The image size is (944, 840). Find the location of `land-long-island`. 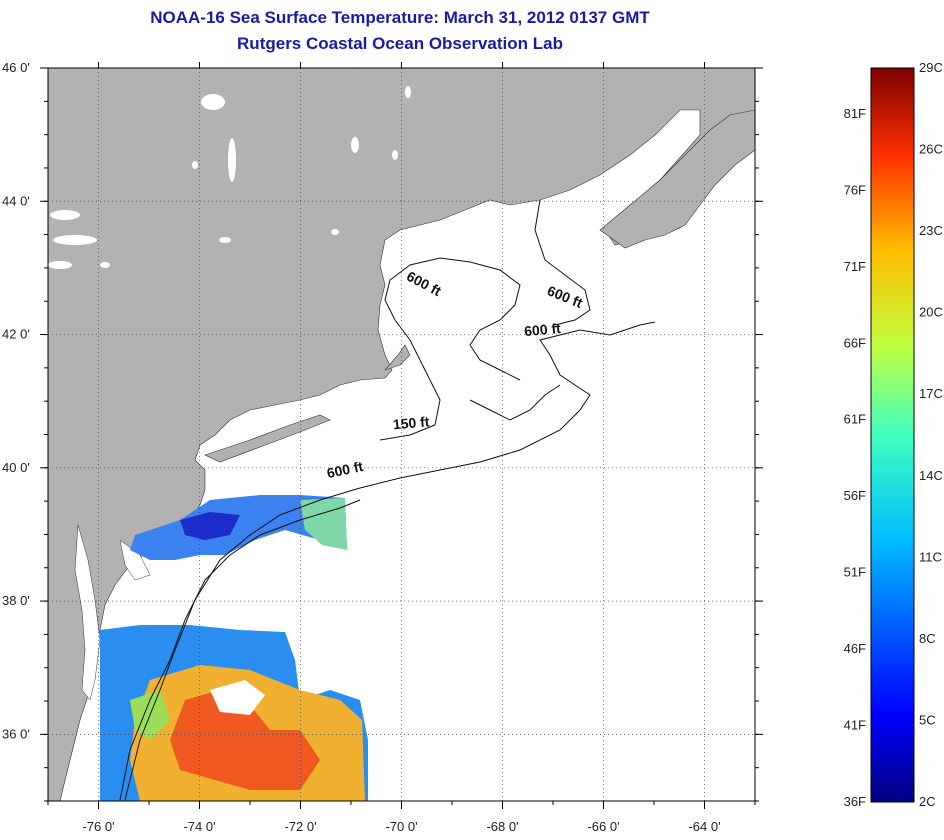

land-long-island is located at coordinates (267, 438).